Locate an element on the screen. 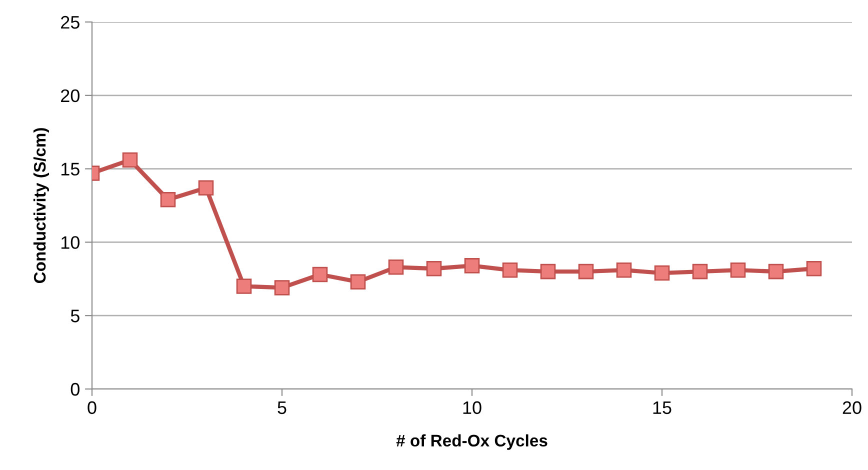 This screenshot has width=868, height=470. x-tick-label: 5 is located at coordinates (282, 407).